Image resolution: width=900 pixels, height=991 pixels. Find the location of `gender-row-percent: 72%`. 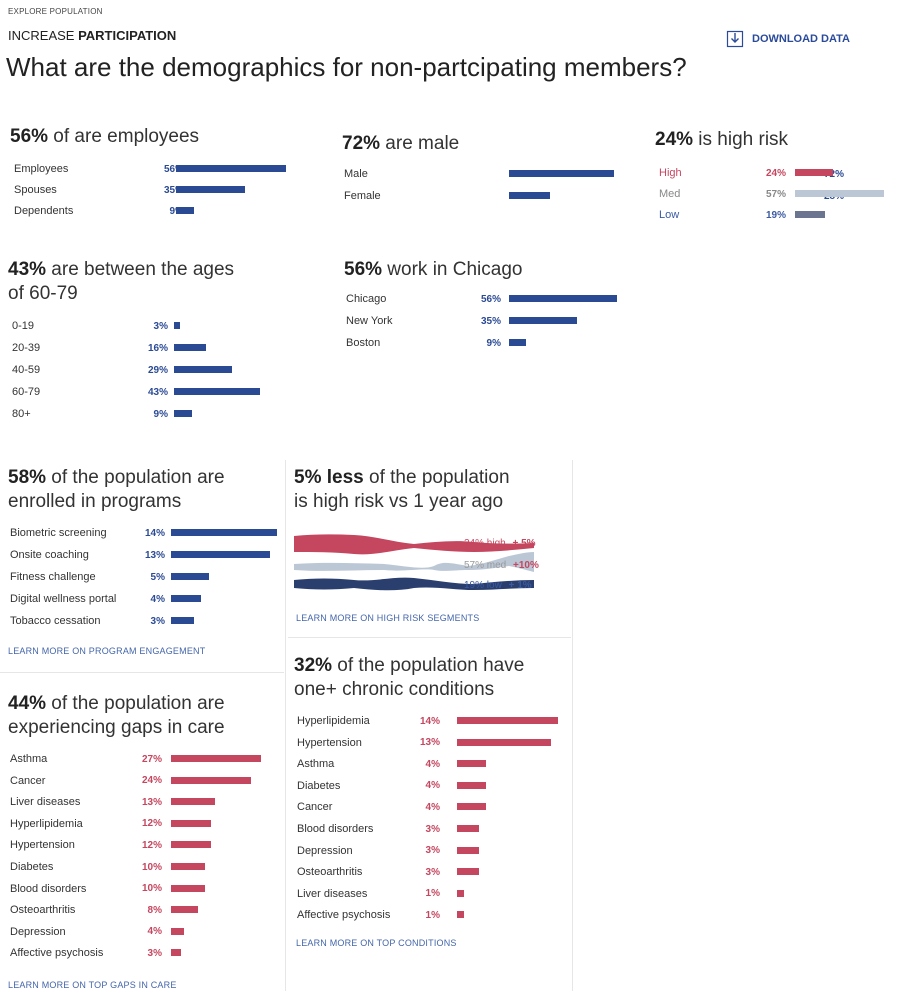

gender-row-percent: 72% is located at coordinates (833, 174).